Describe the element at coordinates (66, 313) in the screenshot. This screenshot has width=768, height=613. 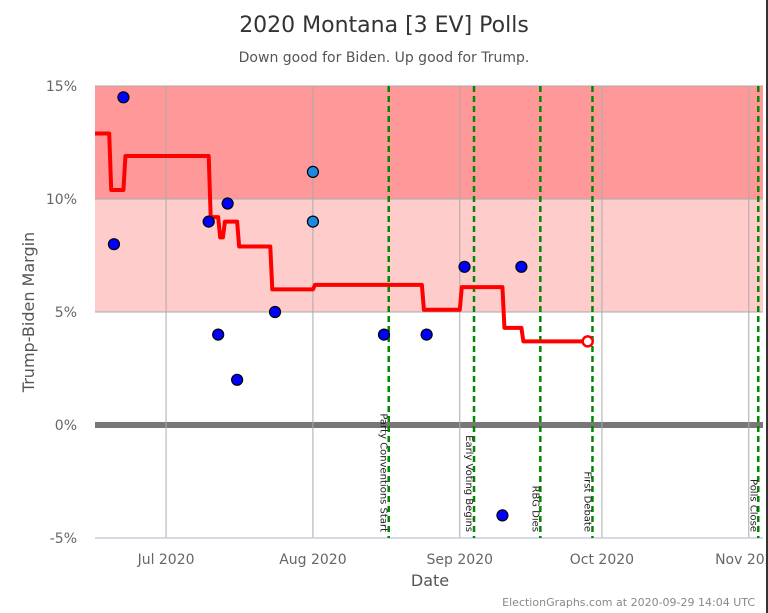
I see `y-tick-label: 5%` at that location.